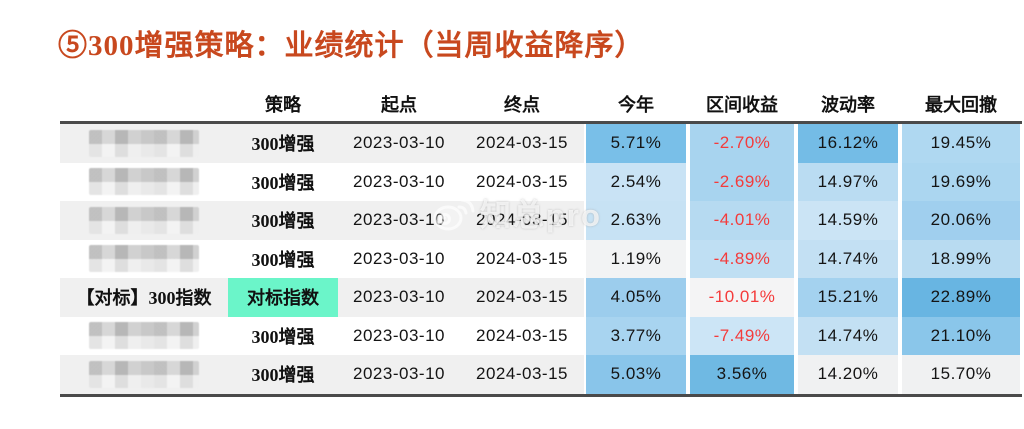 This screenshot has height=429, width=1024. What do you see at coordinates (283, 297) in the screenshot?
I see `strategy-cell: 对标指数` at bounding box center [283, 297].